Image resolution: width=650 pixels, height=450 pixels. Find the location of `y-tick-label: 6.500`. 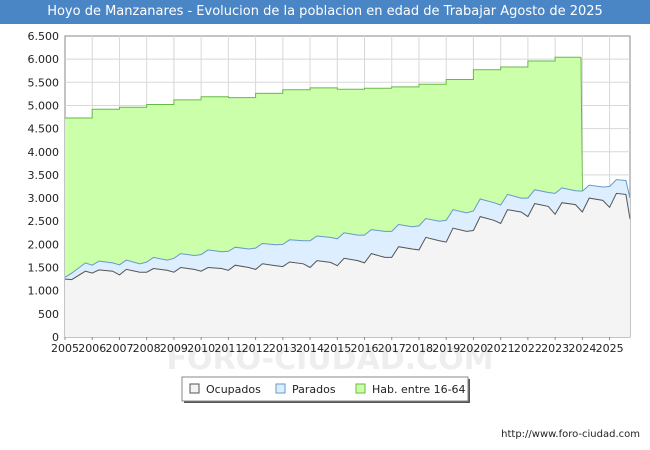

y-tick-label: 6.500 is located at coordinates (44, 36).